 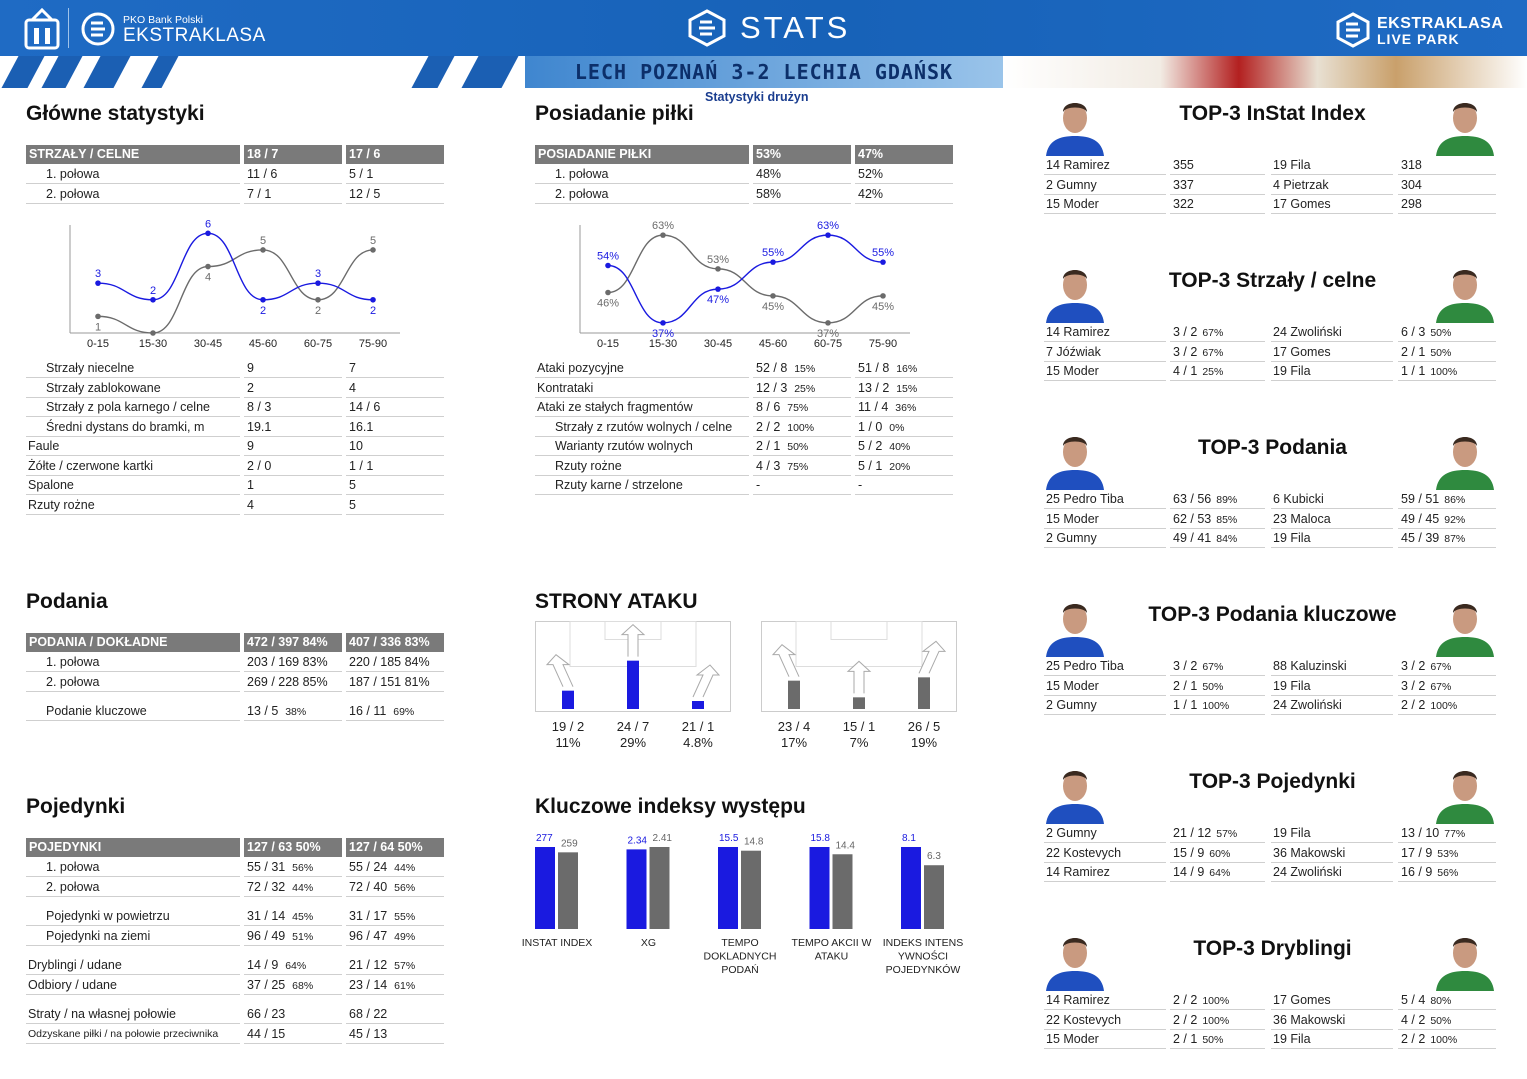 What do you see at coordinates (785, 660) in the screenshot?
I see `attack-arrow-icon` at bounding box center [785, 660].